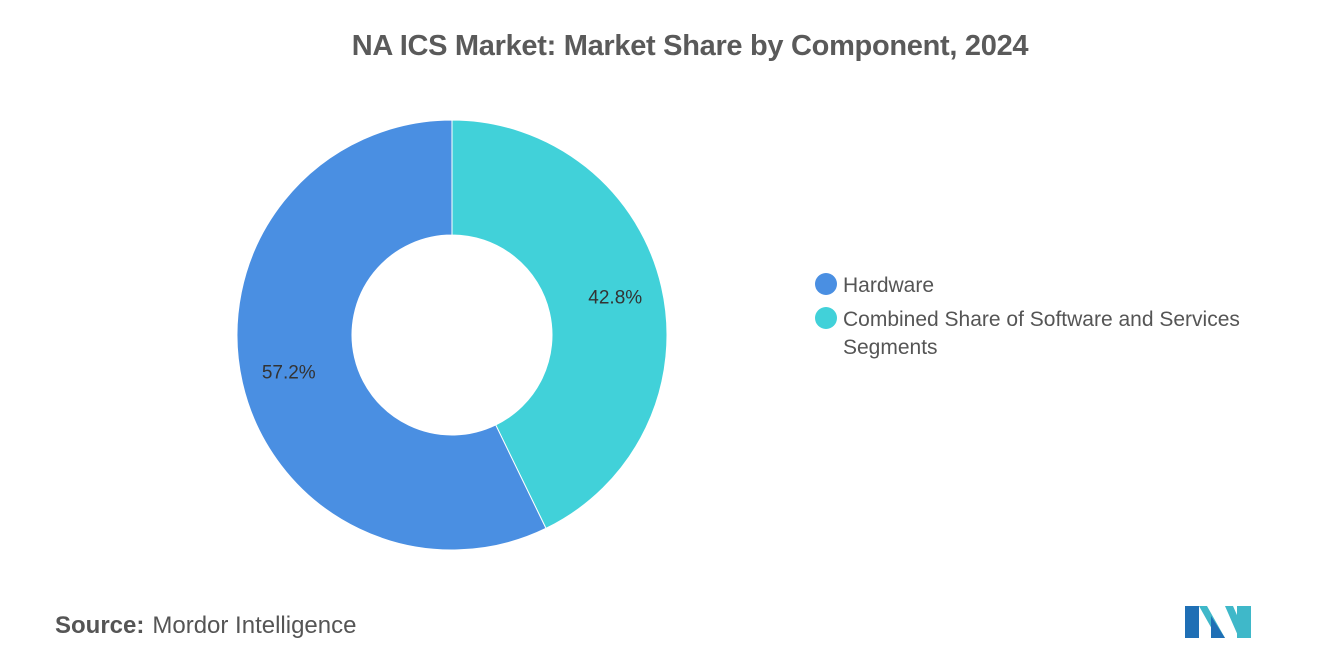 The image size is (1320, 665). What do you see at coordinates (559, 324) in the screenshot?
I see `donut-slice-software-services` at bounding box center [559, 324].